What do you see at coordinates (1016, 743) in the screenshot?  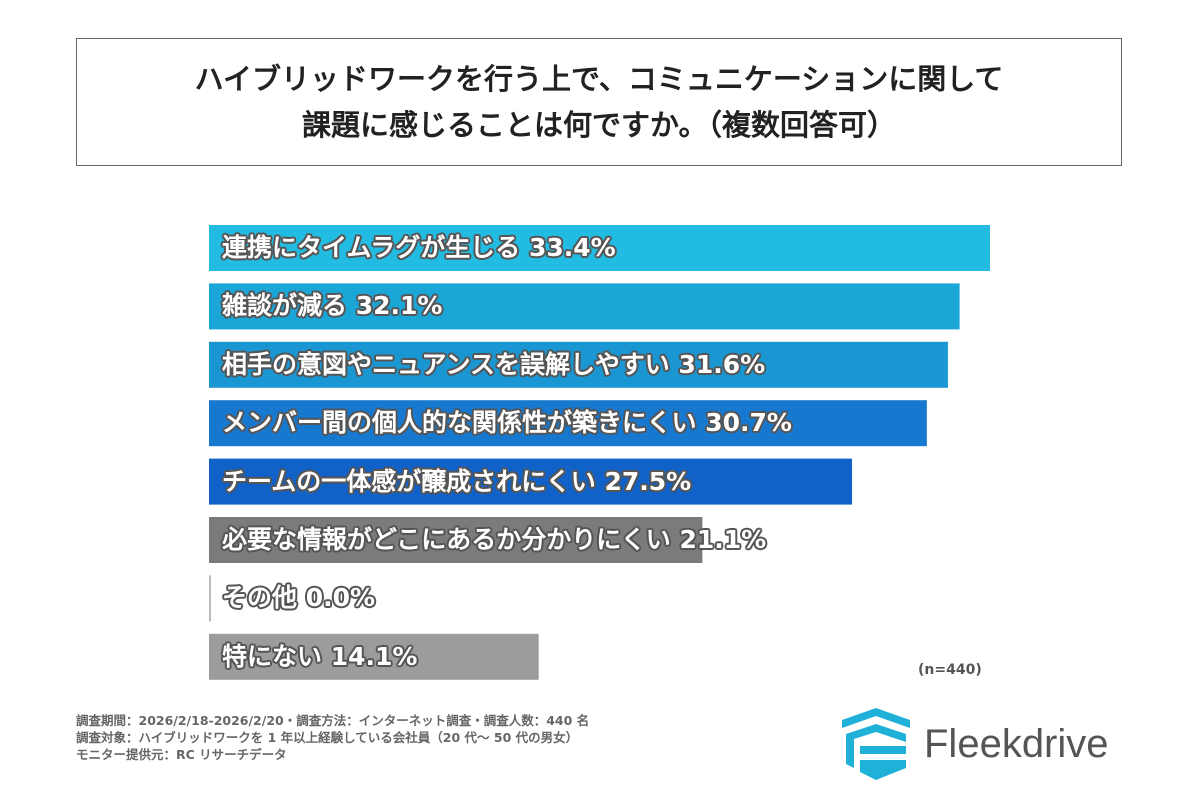 I see `logo-text: Fleekdrive` at bounding box center [1016, 743].